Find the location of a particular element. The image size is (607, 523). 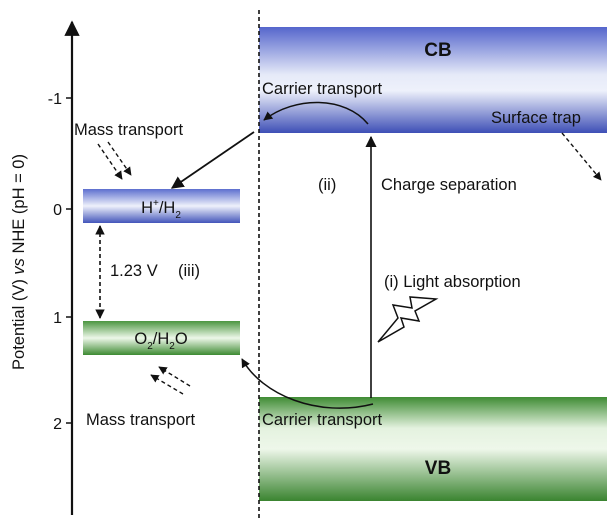

cb-label: CB is located at coordinates (437, 50).